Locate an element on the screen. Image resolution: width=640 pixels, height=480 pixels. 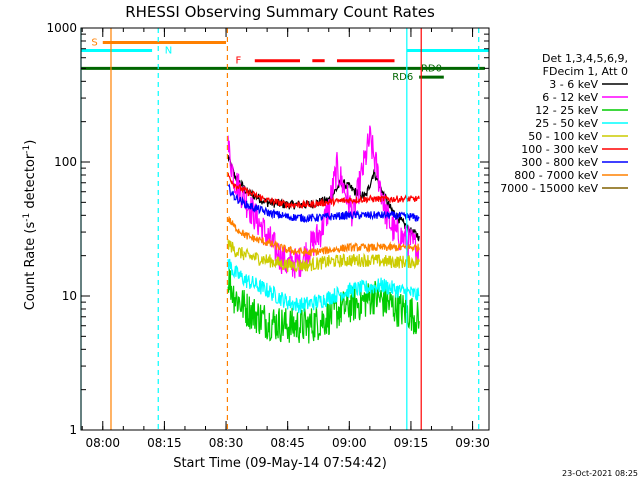
legend-entry-label: 6 - 12 keV is located at coordinates (570, 97).